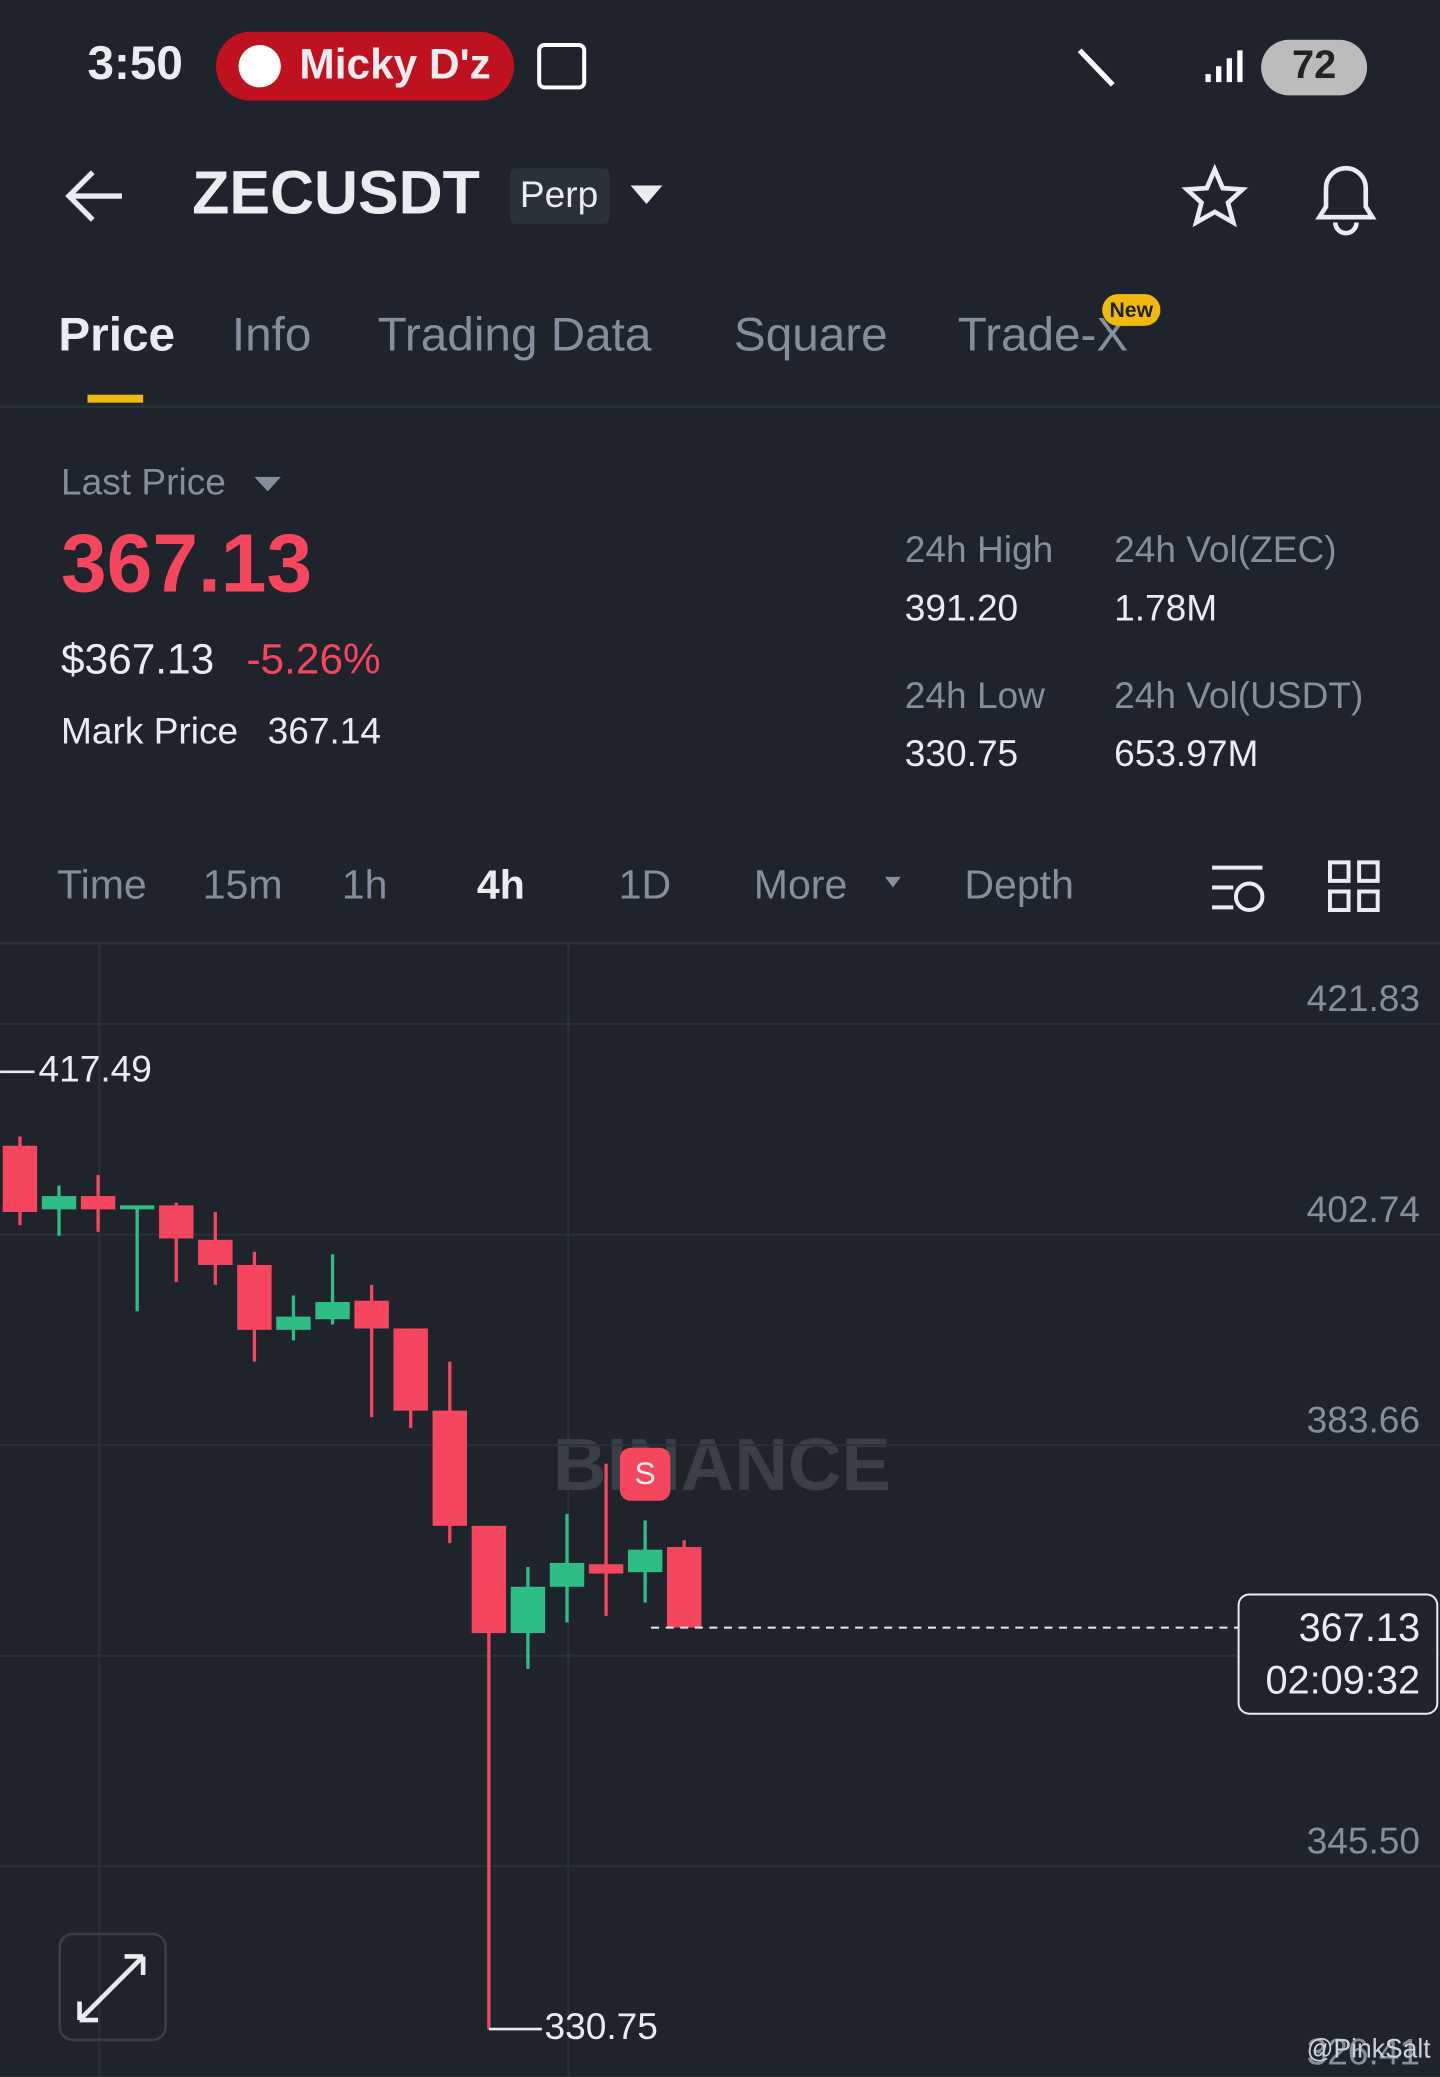 This screenshot has height=2077, width=1440. What do you see at coordinates (1342, 1681) in the screenshot?
I see `countdown: 02:09:32` at bounding box center [1342, 1681].